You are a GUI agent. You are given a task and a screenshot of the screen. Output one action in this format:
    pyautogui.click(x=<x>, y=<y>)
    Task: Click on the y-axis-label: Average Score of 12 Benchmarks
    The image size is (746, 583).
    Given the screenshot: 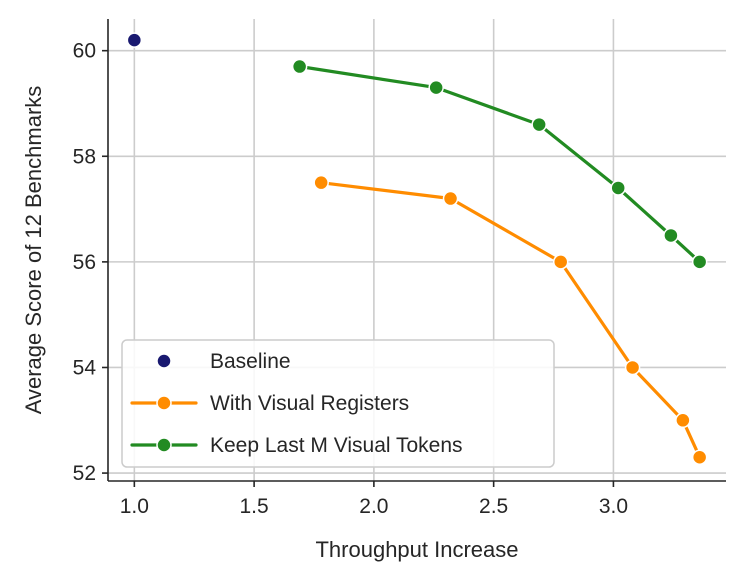 What is the action you would take?
    pyautogui.click(x=33, y=250)
    